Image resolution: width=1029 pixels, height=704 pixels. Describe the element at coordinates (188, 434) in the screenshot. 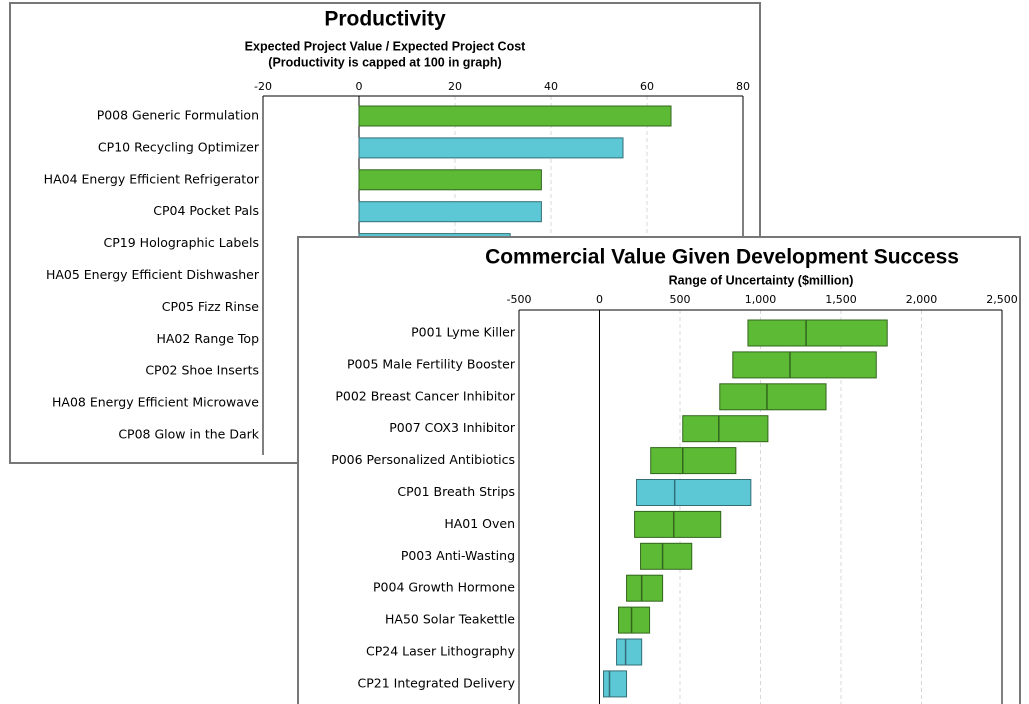

I see `category-label: CP08 Glow in the Dark` at that location.